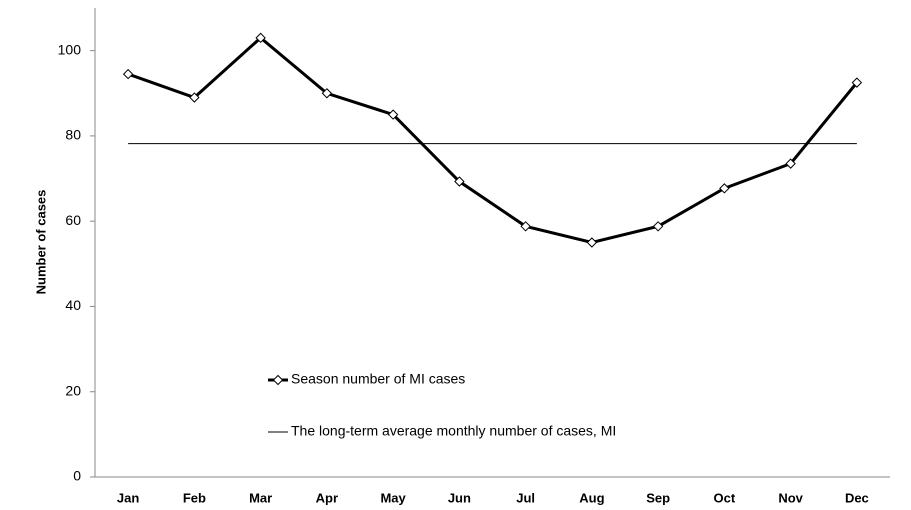 This screenshot has height=510, width=911. Describe the element at coordinates (73, 305) in the screenshot. I see `y-tick-label: 40` at that location.